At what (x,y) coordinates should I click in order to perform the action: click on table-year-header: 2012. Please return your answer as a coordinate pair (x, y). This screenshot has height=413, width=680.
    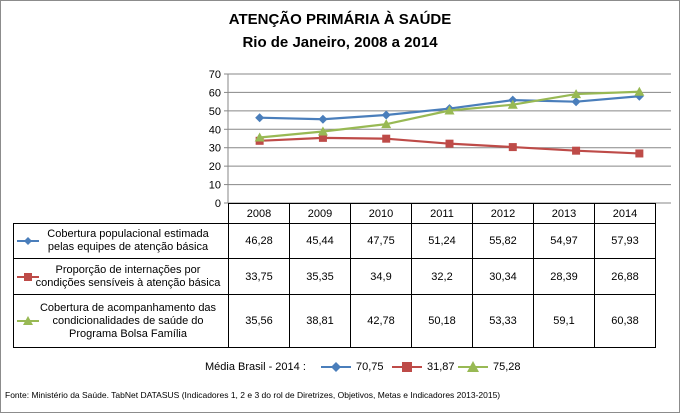
    Looking at the image, I should click on (503, 213).